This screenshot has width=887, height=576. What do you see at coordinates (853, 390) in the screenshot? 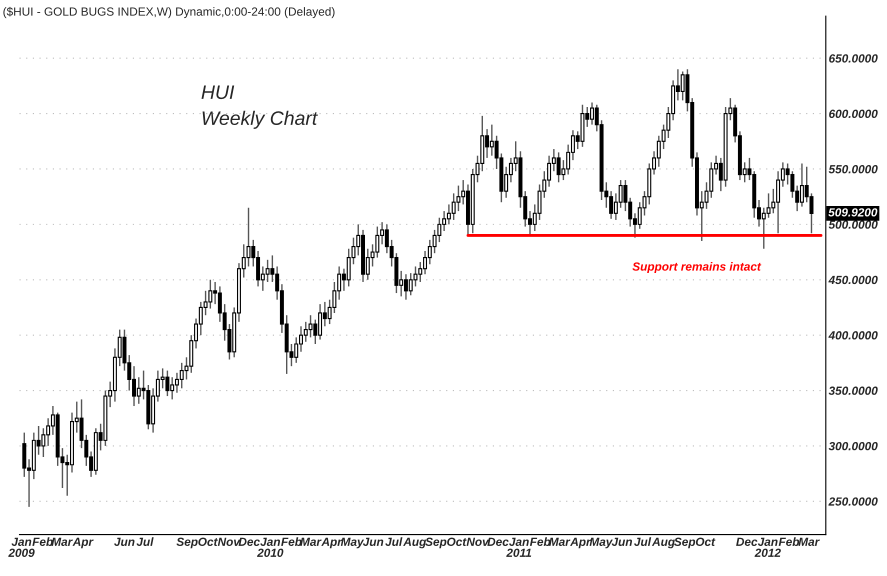
I see `y-tick-label: 350.0000` at bounding box center [853, 390].